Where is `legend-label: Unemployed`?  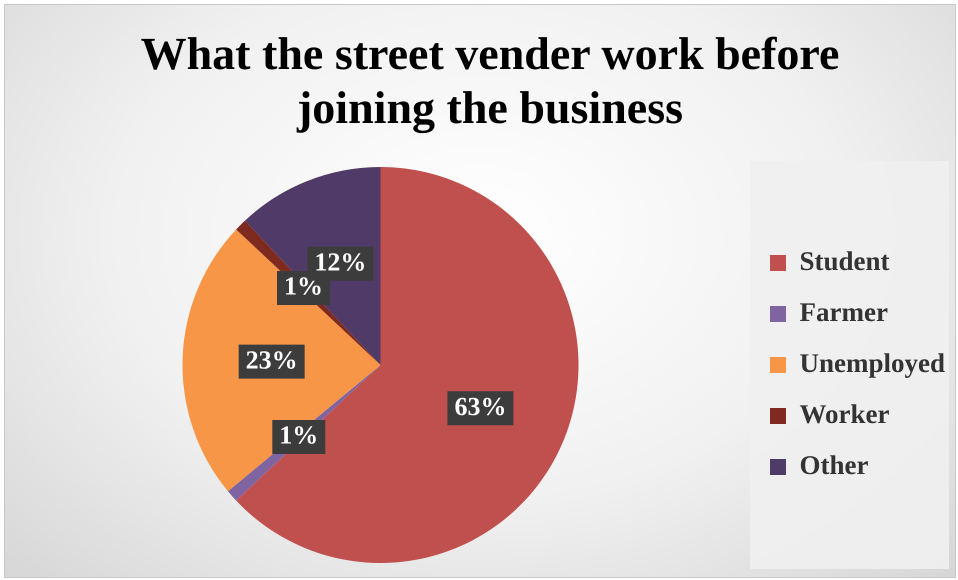 legend-label: Unemployed is located at coordinates (872, 363).